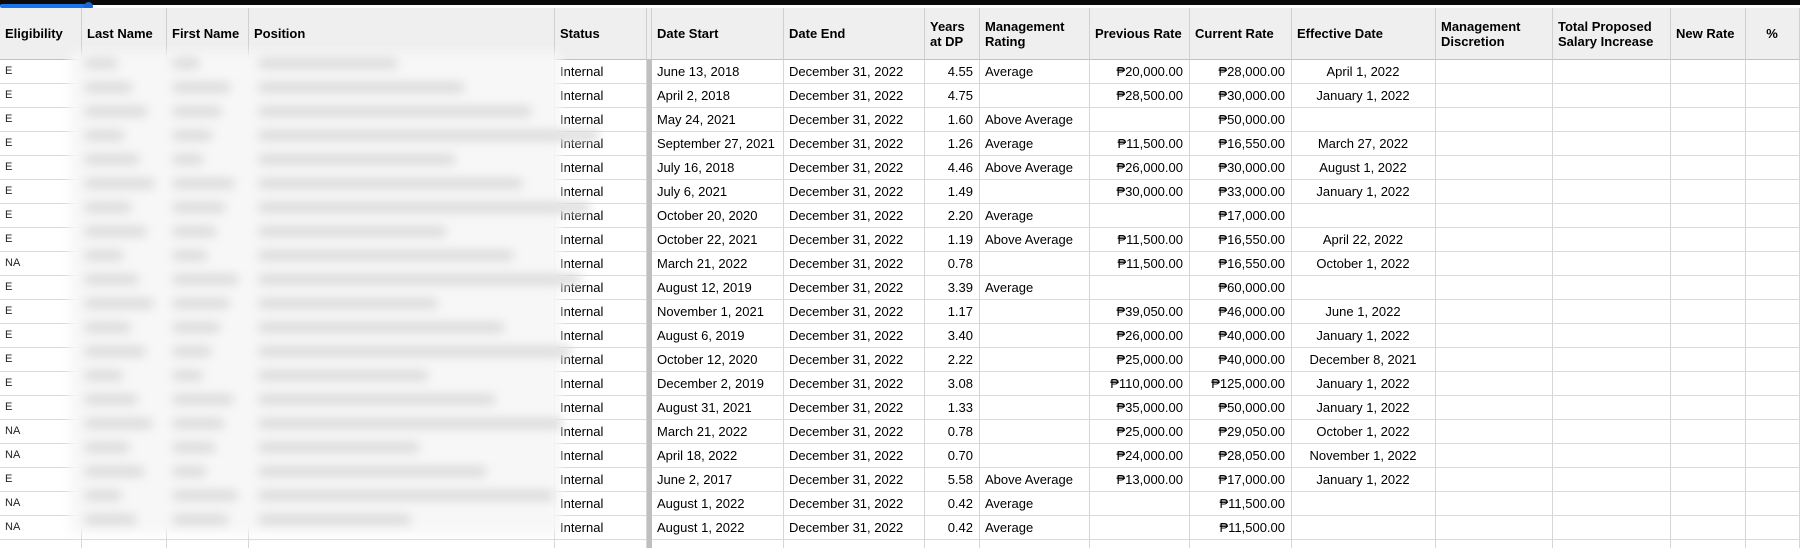 This screenshot has height=548, width=1800. Describe the element at coordinates (718, 288) in the screenshot. I see `cell-date_start: August 12, 2019` at that location.